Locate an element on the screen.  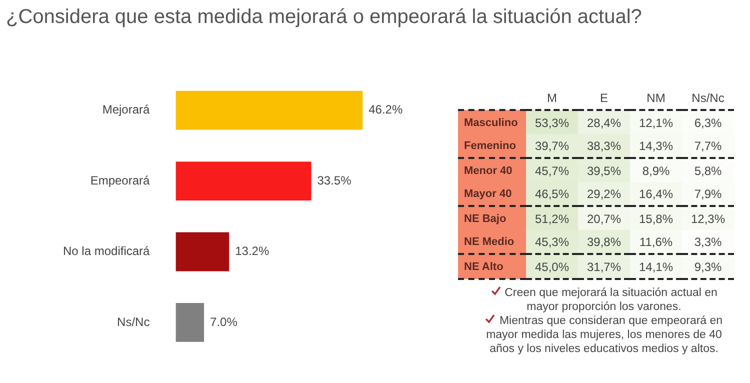
data-label: 5,8% is located at coordinates (708, 170).